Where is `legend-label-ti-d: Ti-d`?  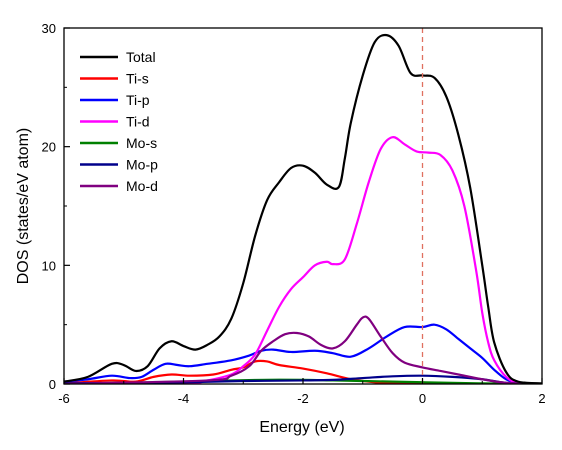
legend-label-ti-d: Ti-d is located at coordinates (138, 122).